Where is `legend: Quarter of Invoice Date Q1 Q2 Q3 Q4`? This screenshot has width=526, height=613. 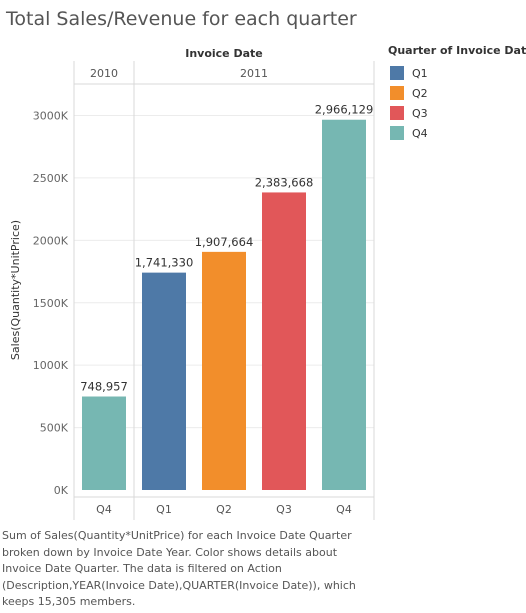 legend: Quarter of Invoice Date Q1 Q2 Q3 Q4 is located at coordinates (456, 93).